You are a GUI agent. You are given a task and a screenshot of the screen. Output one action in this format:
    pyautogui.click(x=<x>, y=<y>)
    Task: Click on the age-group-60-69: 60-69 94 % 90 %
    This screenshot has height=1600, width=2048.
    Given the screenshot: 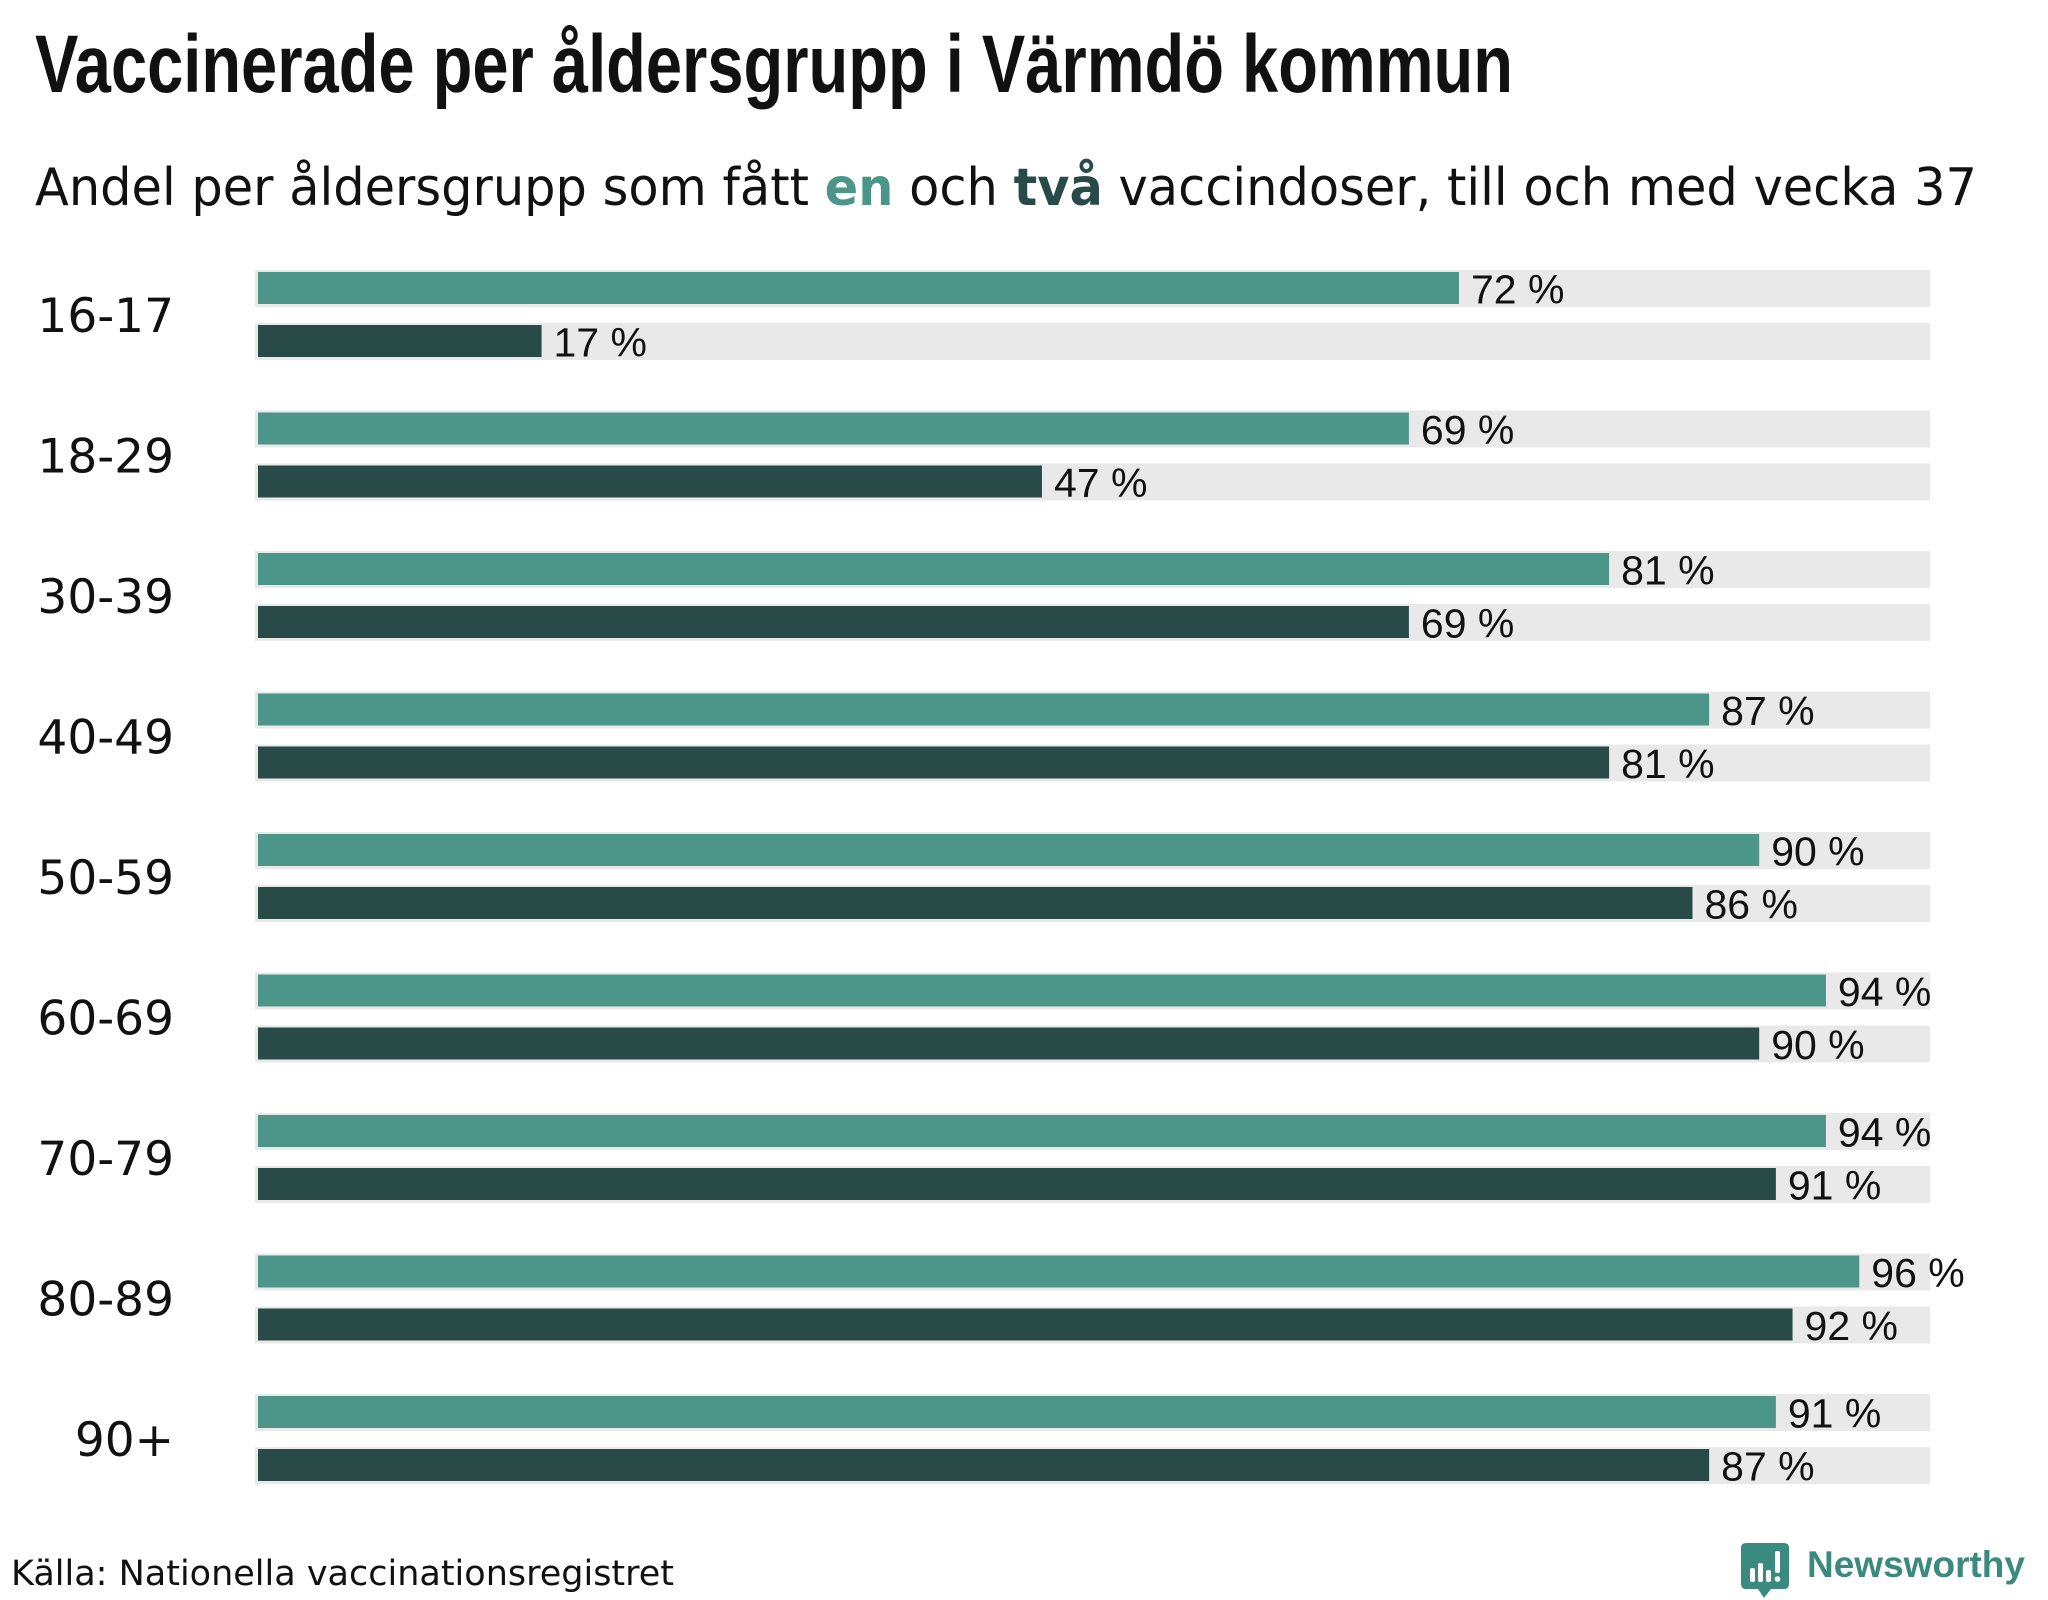 What is the action you would take?
    pyautogui.click(x=984, y=1018)
    